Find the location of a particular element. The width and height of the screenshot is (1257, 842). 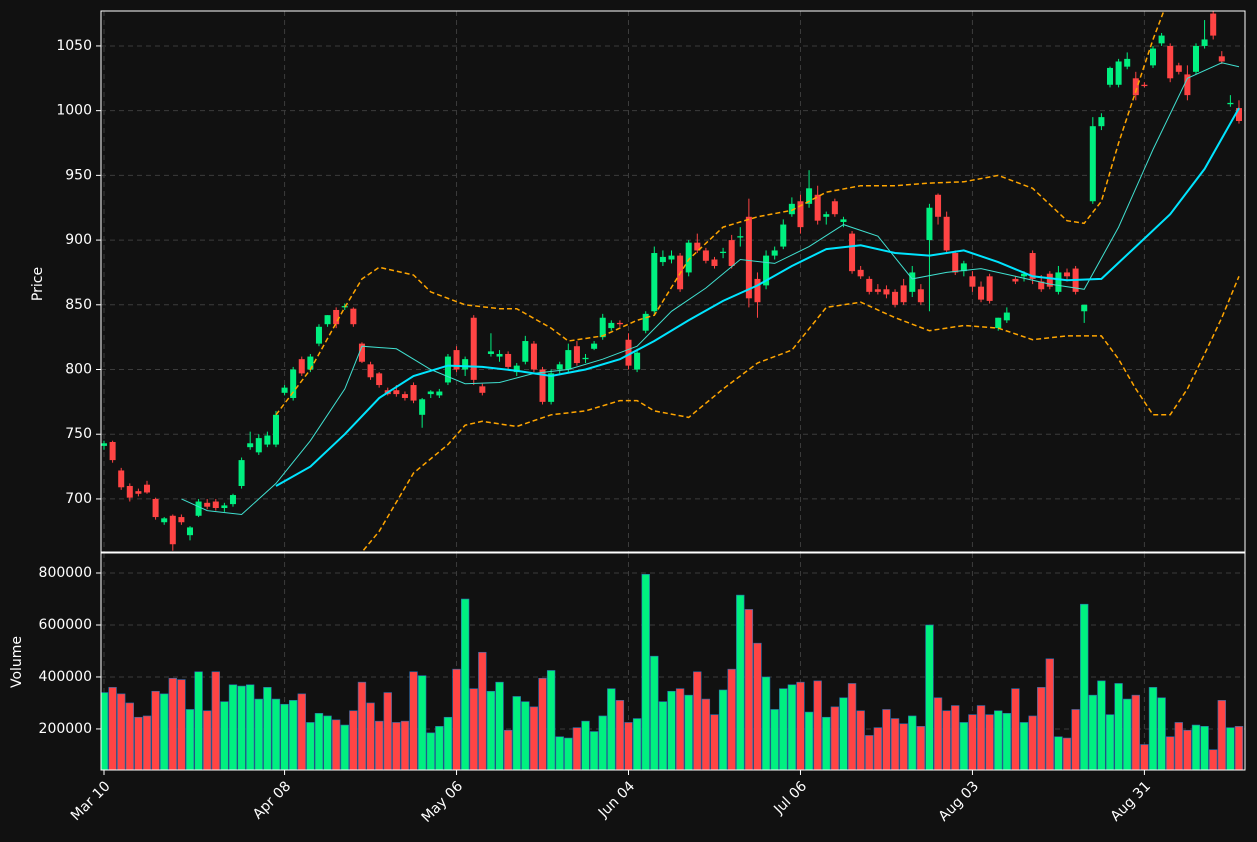

volume-axis-label: Volume is located at coordinates (17, 662).